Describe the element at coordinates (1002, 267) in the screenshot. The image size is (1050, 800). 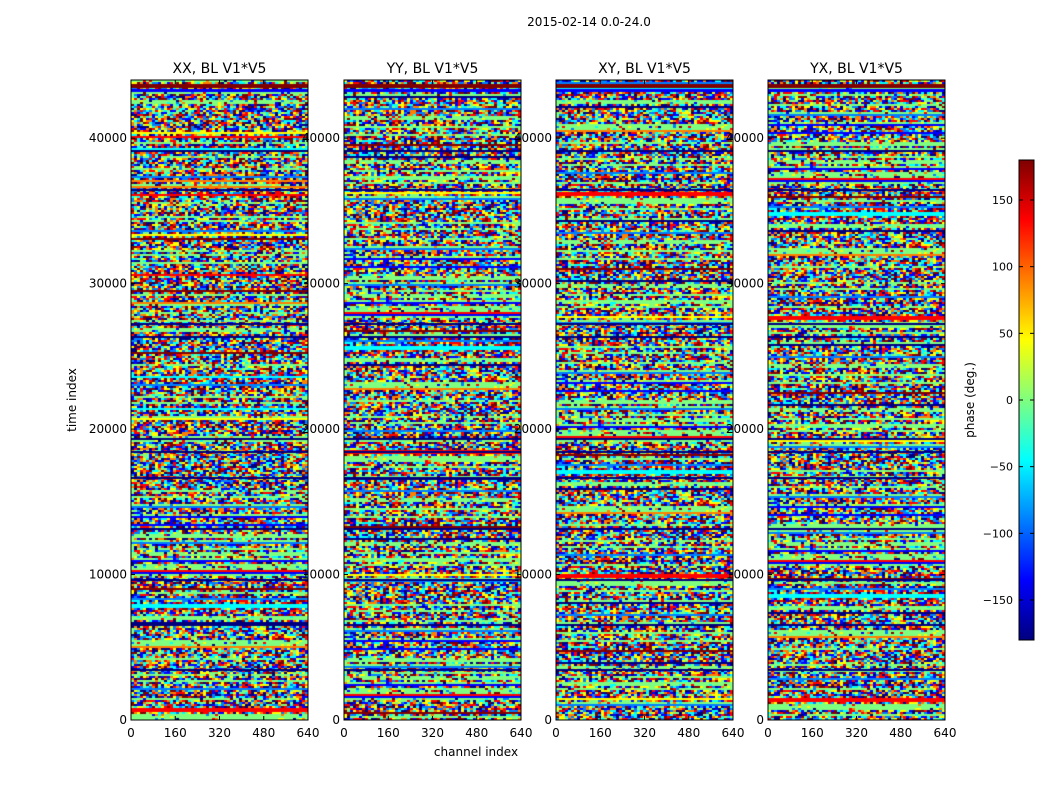
I see `colorbar-tick-label: 100` at that location.